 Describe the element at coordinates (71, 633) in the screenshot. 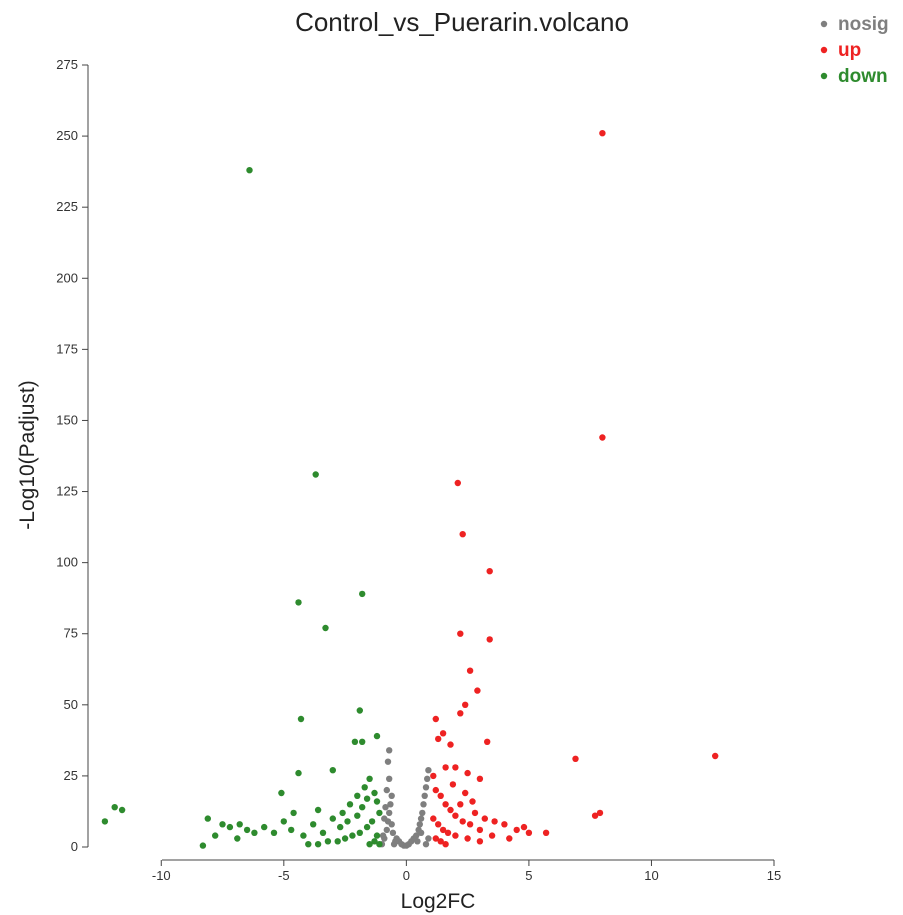

I see `y-tick-label: 75` at that location.